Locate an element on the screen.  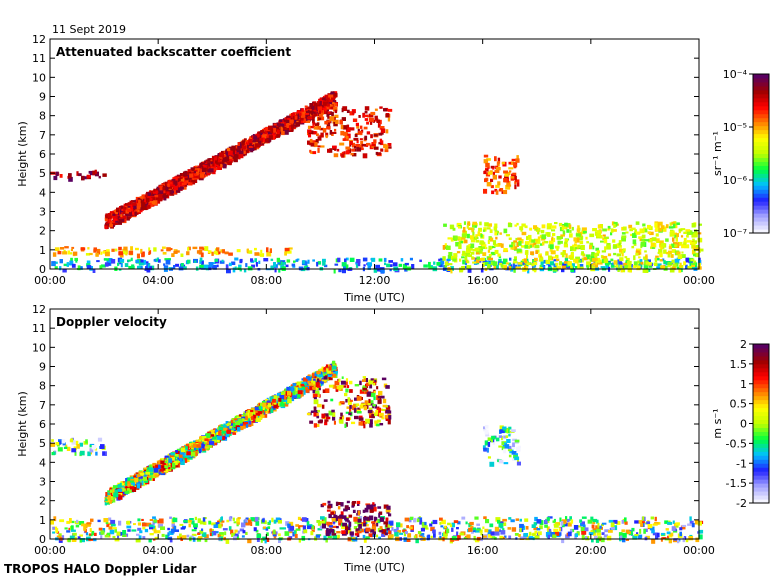
y-tick-label: 7 is located at coordinates (42, 135).